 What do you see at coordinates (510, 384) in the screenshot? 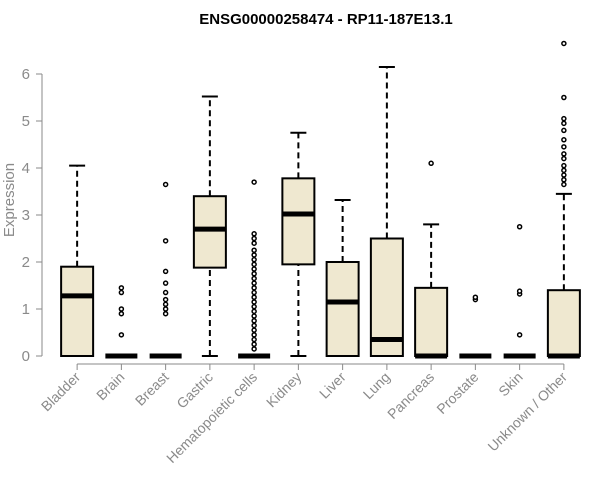
I see `x-tick-label: Skin` at bounding box center [510, 384].